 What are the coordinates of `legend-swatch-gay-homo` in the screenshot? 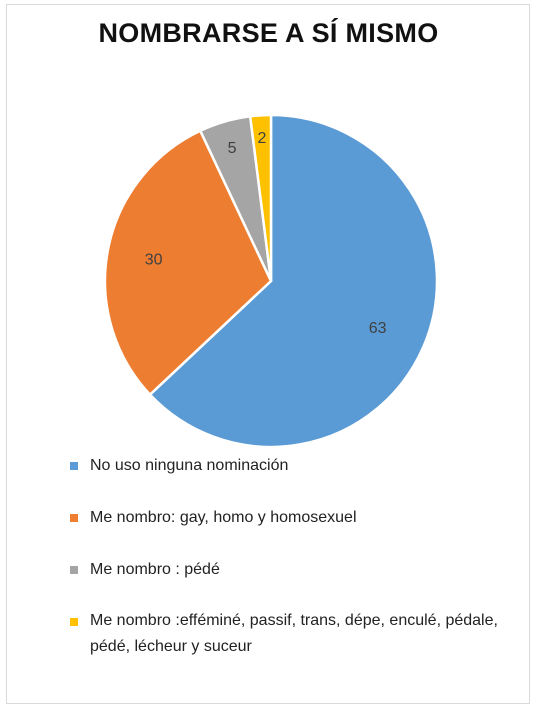 It's located at (74, 518).